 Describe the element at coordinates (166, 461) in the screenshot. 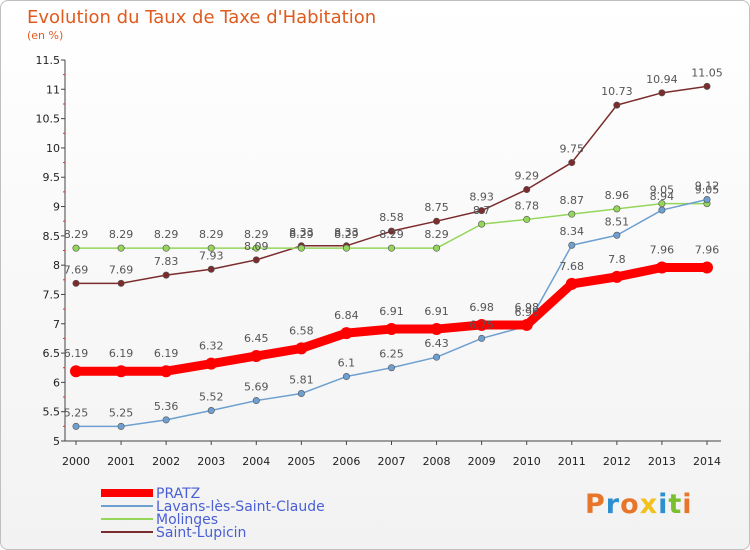

I see `x-tick-label: 2002` at that location.